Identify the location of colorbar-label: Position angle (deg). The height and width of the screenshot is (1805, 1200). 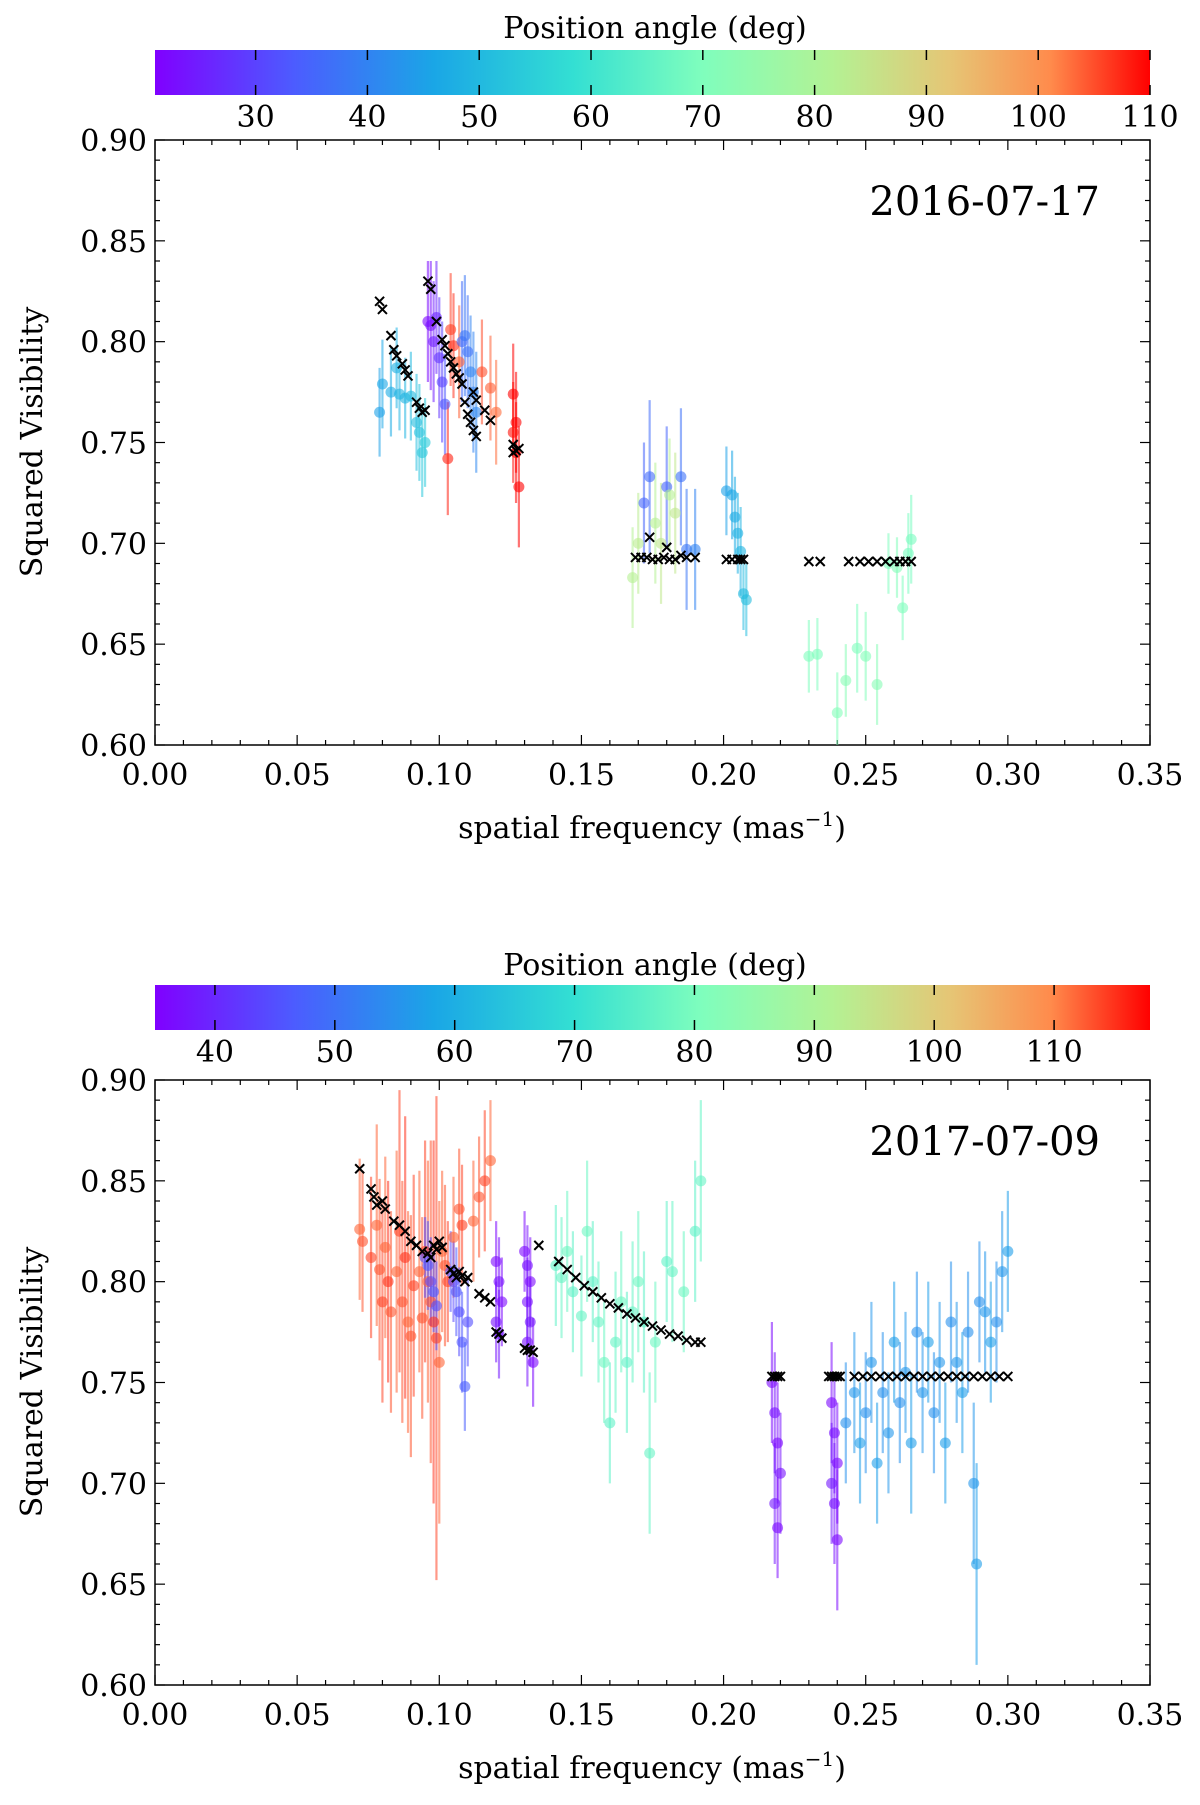
(654, 28).